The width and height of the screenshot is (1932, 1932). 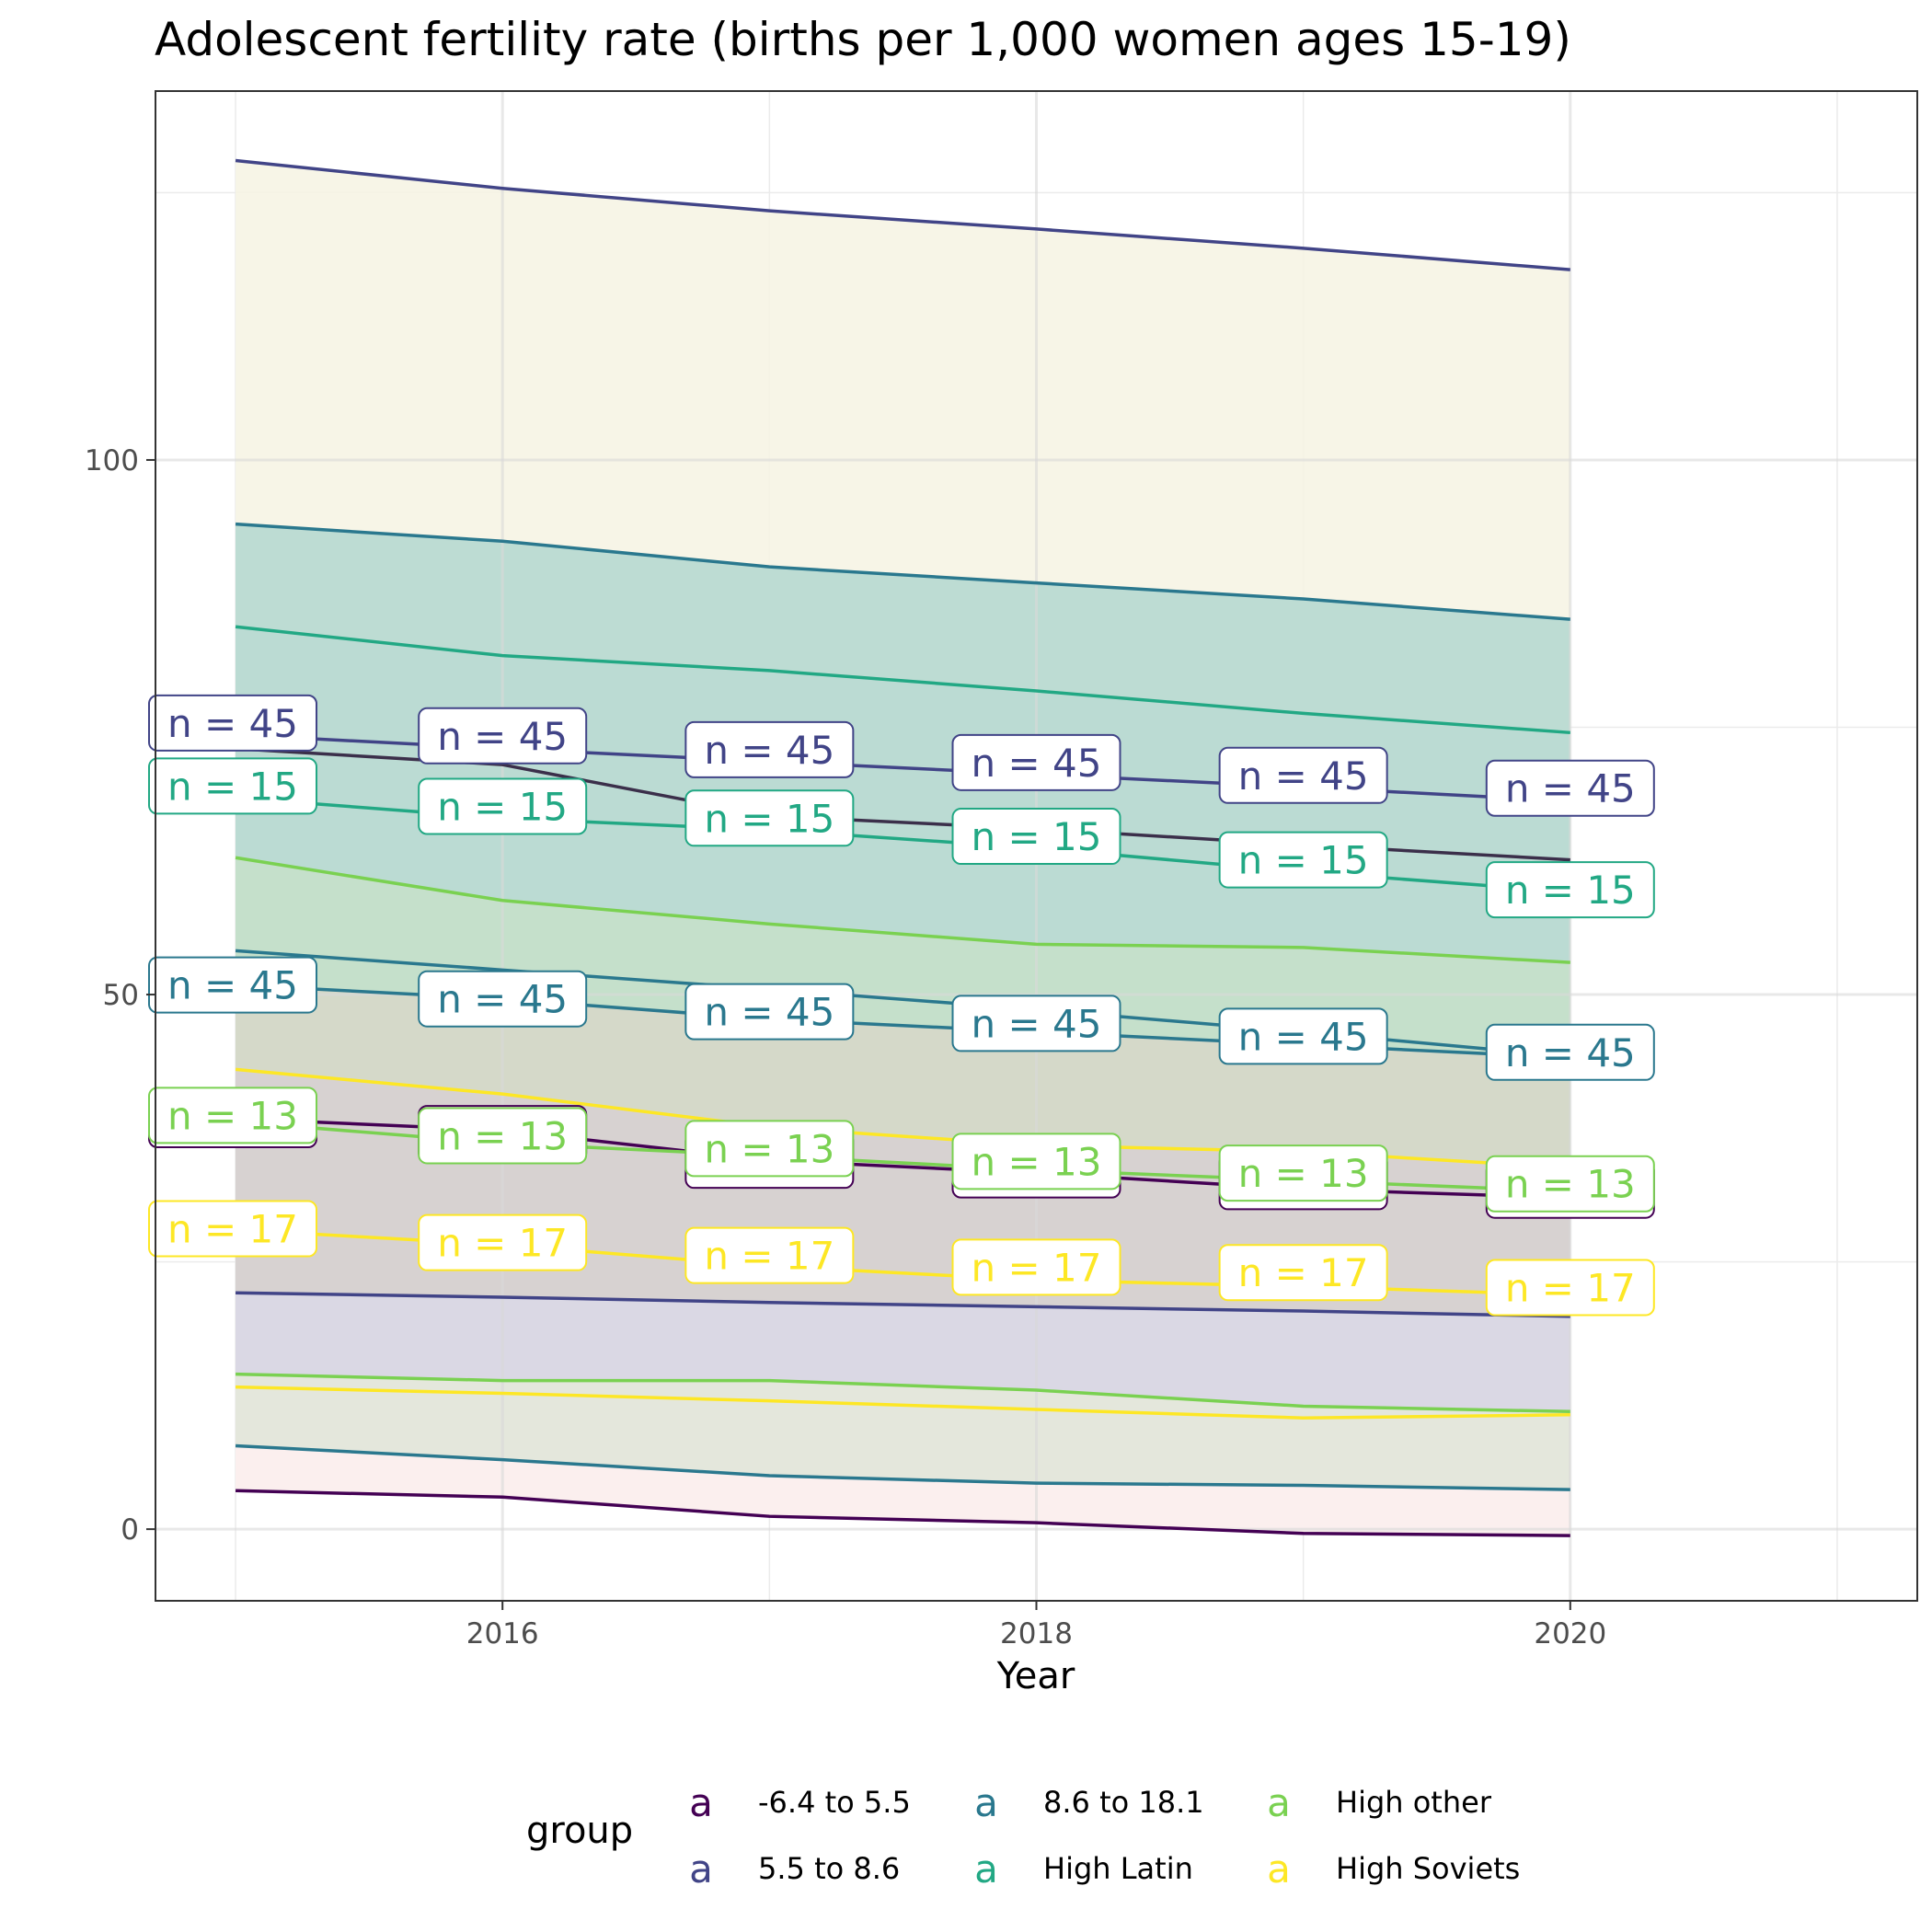 I want to click on data-label-0-5: n = 45, so click(x=1570, y=788).